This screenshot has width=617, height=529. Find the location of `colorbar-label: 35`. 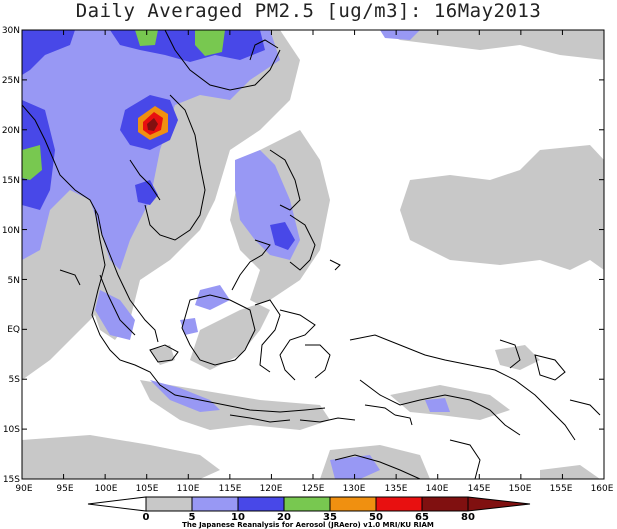

colorbar-label: 35 is located at coordinates (330, 517).